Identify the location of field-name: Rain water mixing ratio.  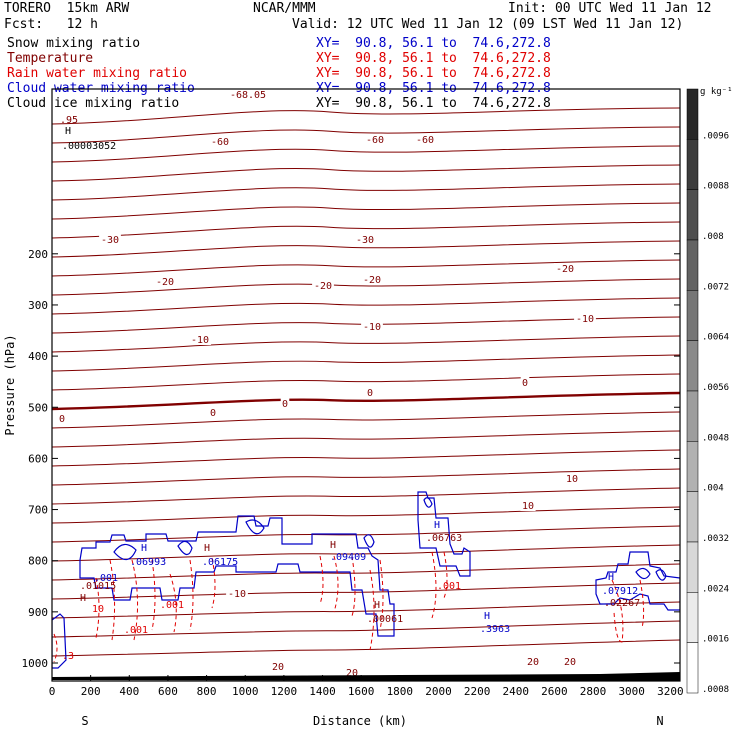
(97, 73).